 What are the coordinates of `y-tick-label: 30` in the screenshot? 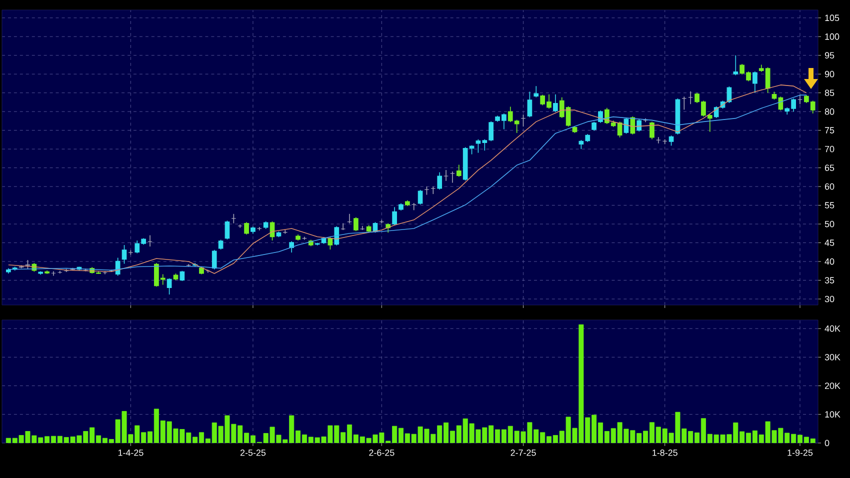 It's located at (829, 299).